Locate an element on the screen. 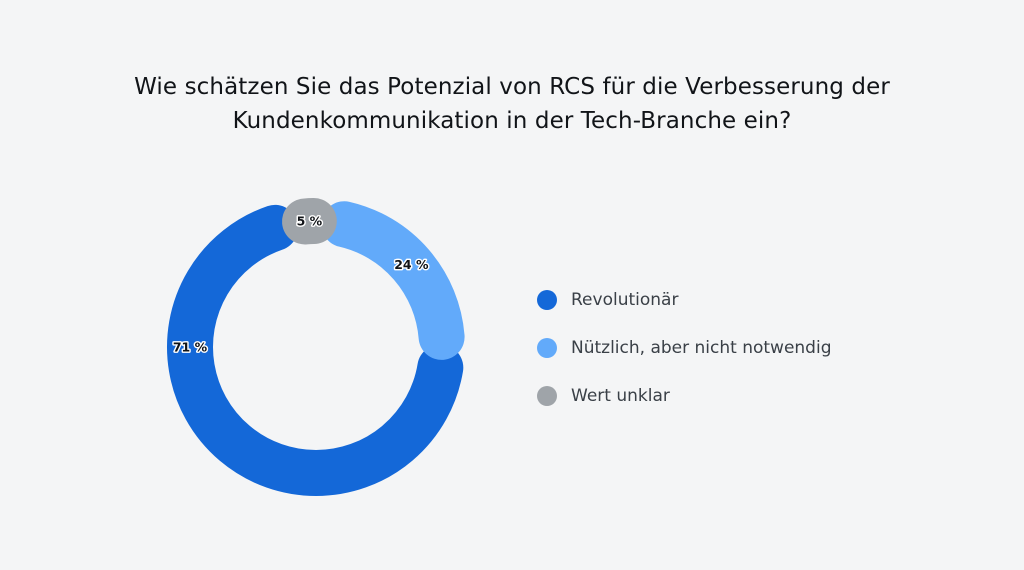  legend-dot-wert-unklar is located at coordinates (547, 396).